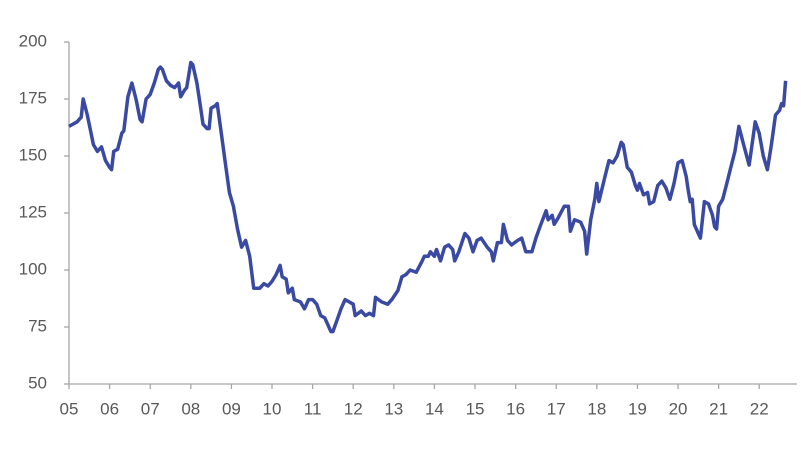 The height and width of the screenshot is (450, 801). I want to click on x-tick-label: 09, so click(231, 408).